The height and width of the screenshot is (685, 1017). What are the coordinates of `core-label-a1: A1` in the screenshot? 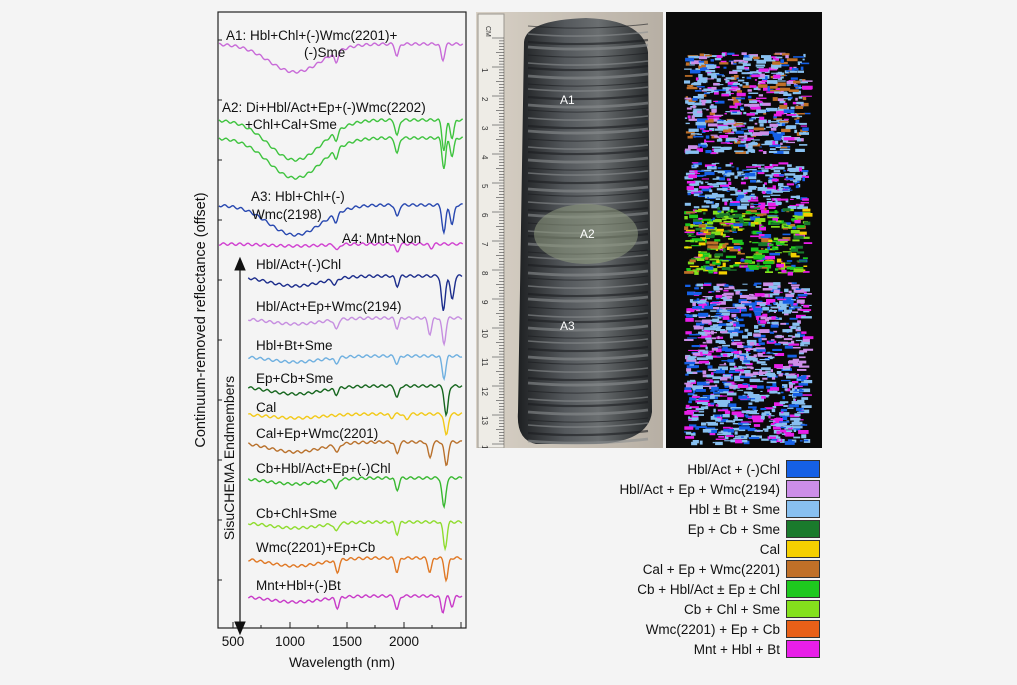 It's located at (567, 100).